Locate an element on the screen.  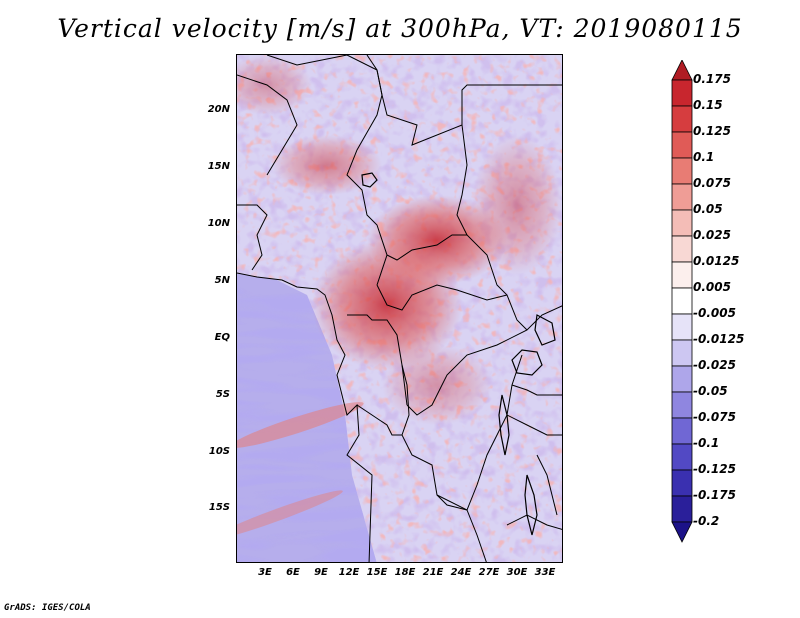
colorbar-top-arrow is located at coordinates (682, 70).